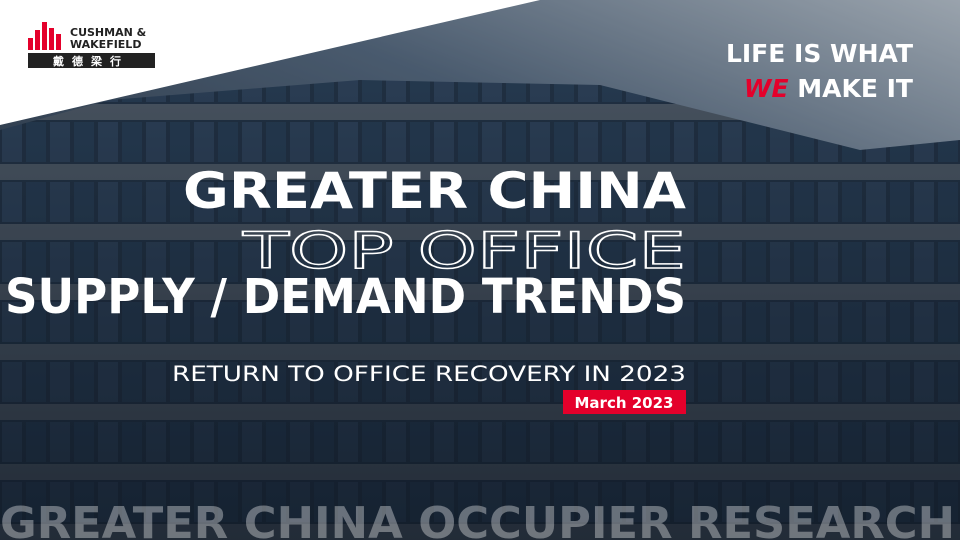 This screenshot has height=540, width=960. I want to click on date: March 2023, so click(624, 403).